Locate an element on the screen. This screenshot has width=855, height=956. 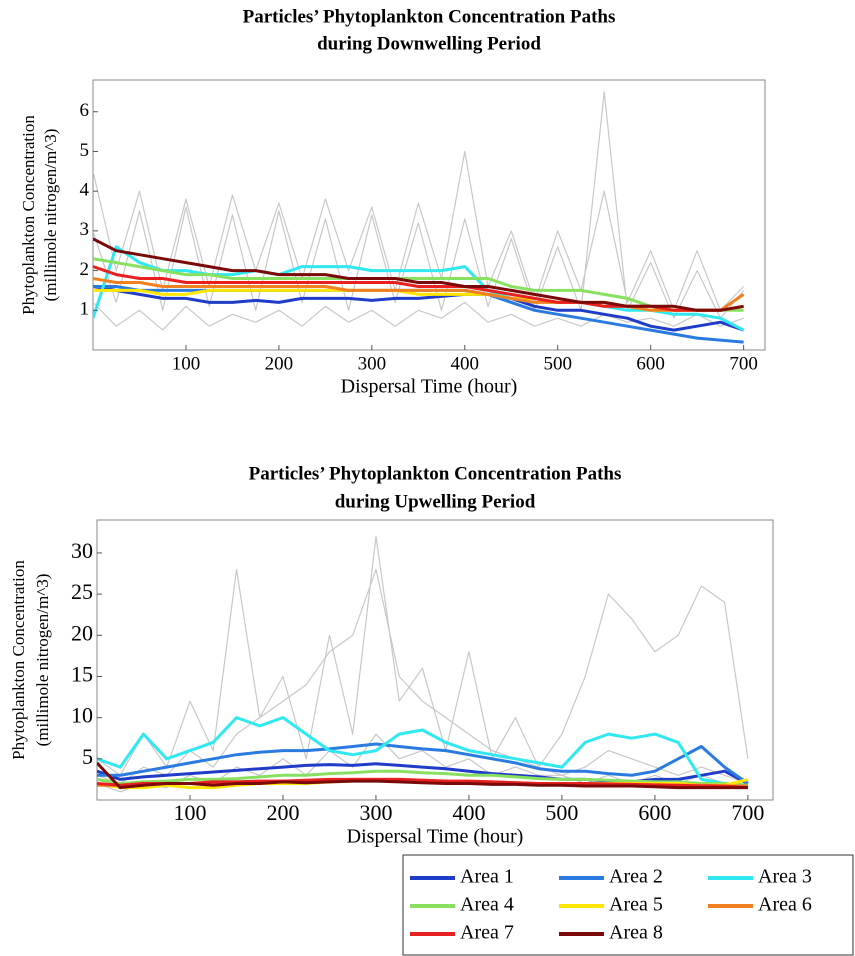
chart-title: during Upwelling Period is located at coordinates (435, 501).